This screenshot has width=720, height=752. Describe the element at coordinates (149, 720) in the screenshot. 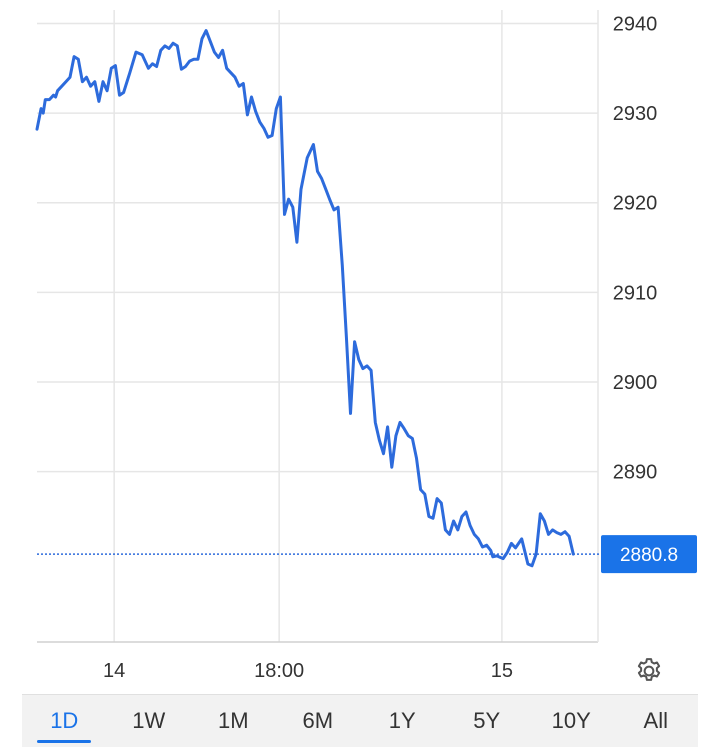

I see `range-tab-1w: 1W` at that location.